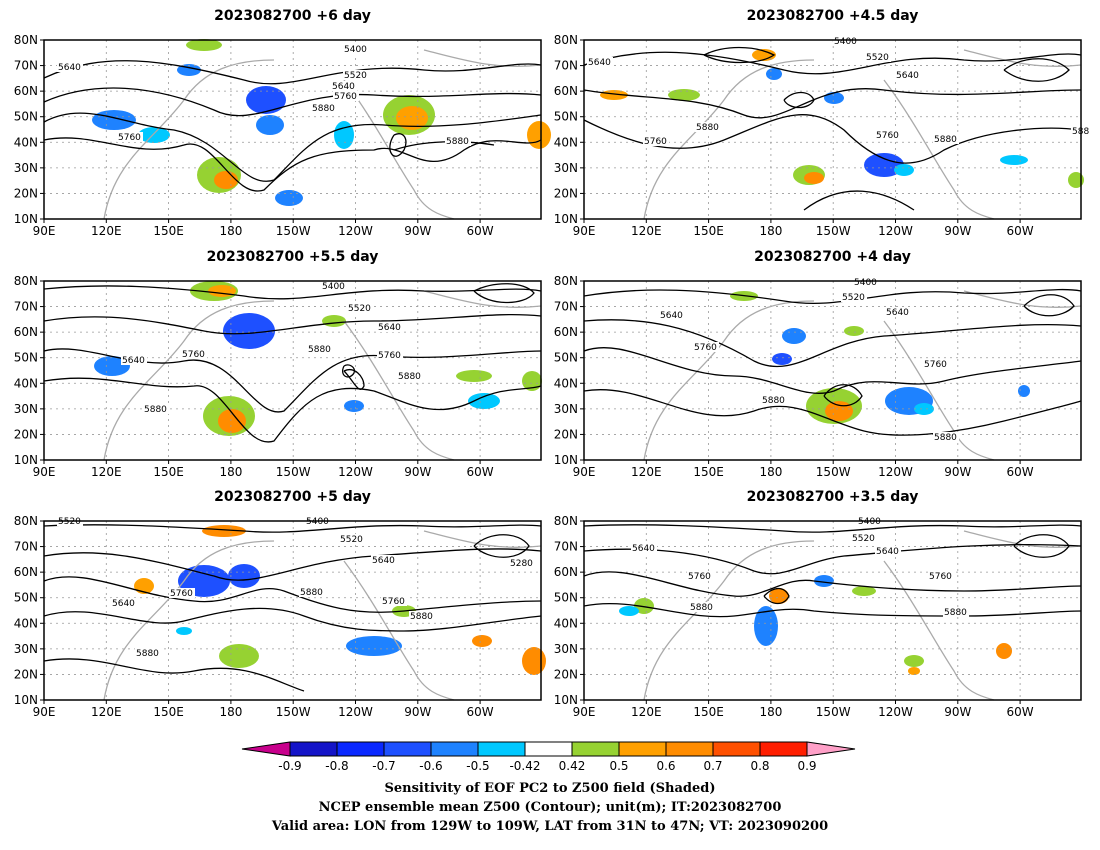 This screenshot has height=850, width=1100. What do you see at coordinates (292, 16) in the screenshot?
I see `panel-title: 2023082700 +6 day` at bounding box center [292, 16].